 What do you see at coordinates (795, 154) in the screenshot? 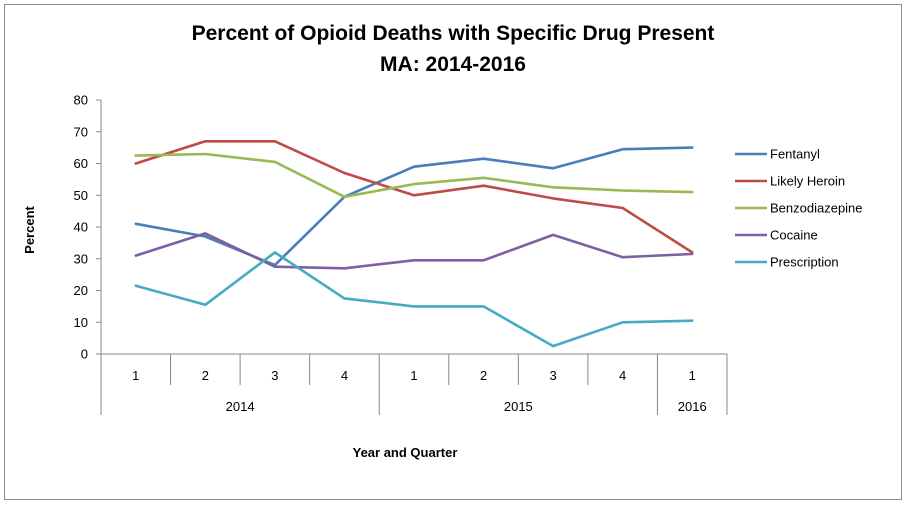
I see `legend-label-fentanyl: Fentanyl` at bounding box center [795, 154].